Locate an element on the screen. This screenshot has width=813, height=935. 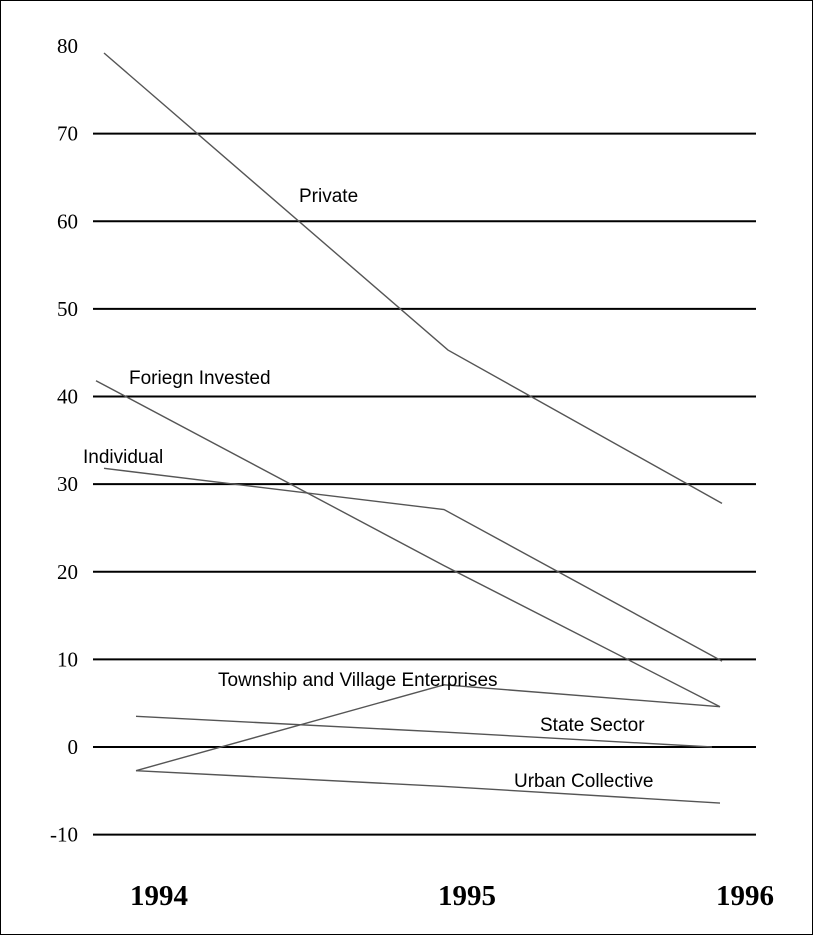
y-tick-label: 70 is located at coordinates (67, 134).